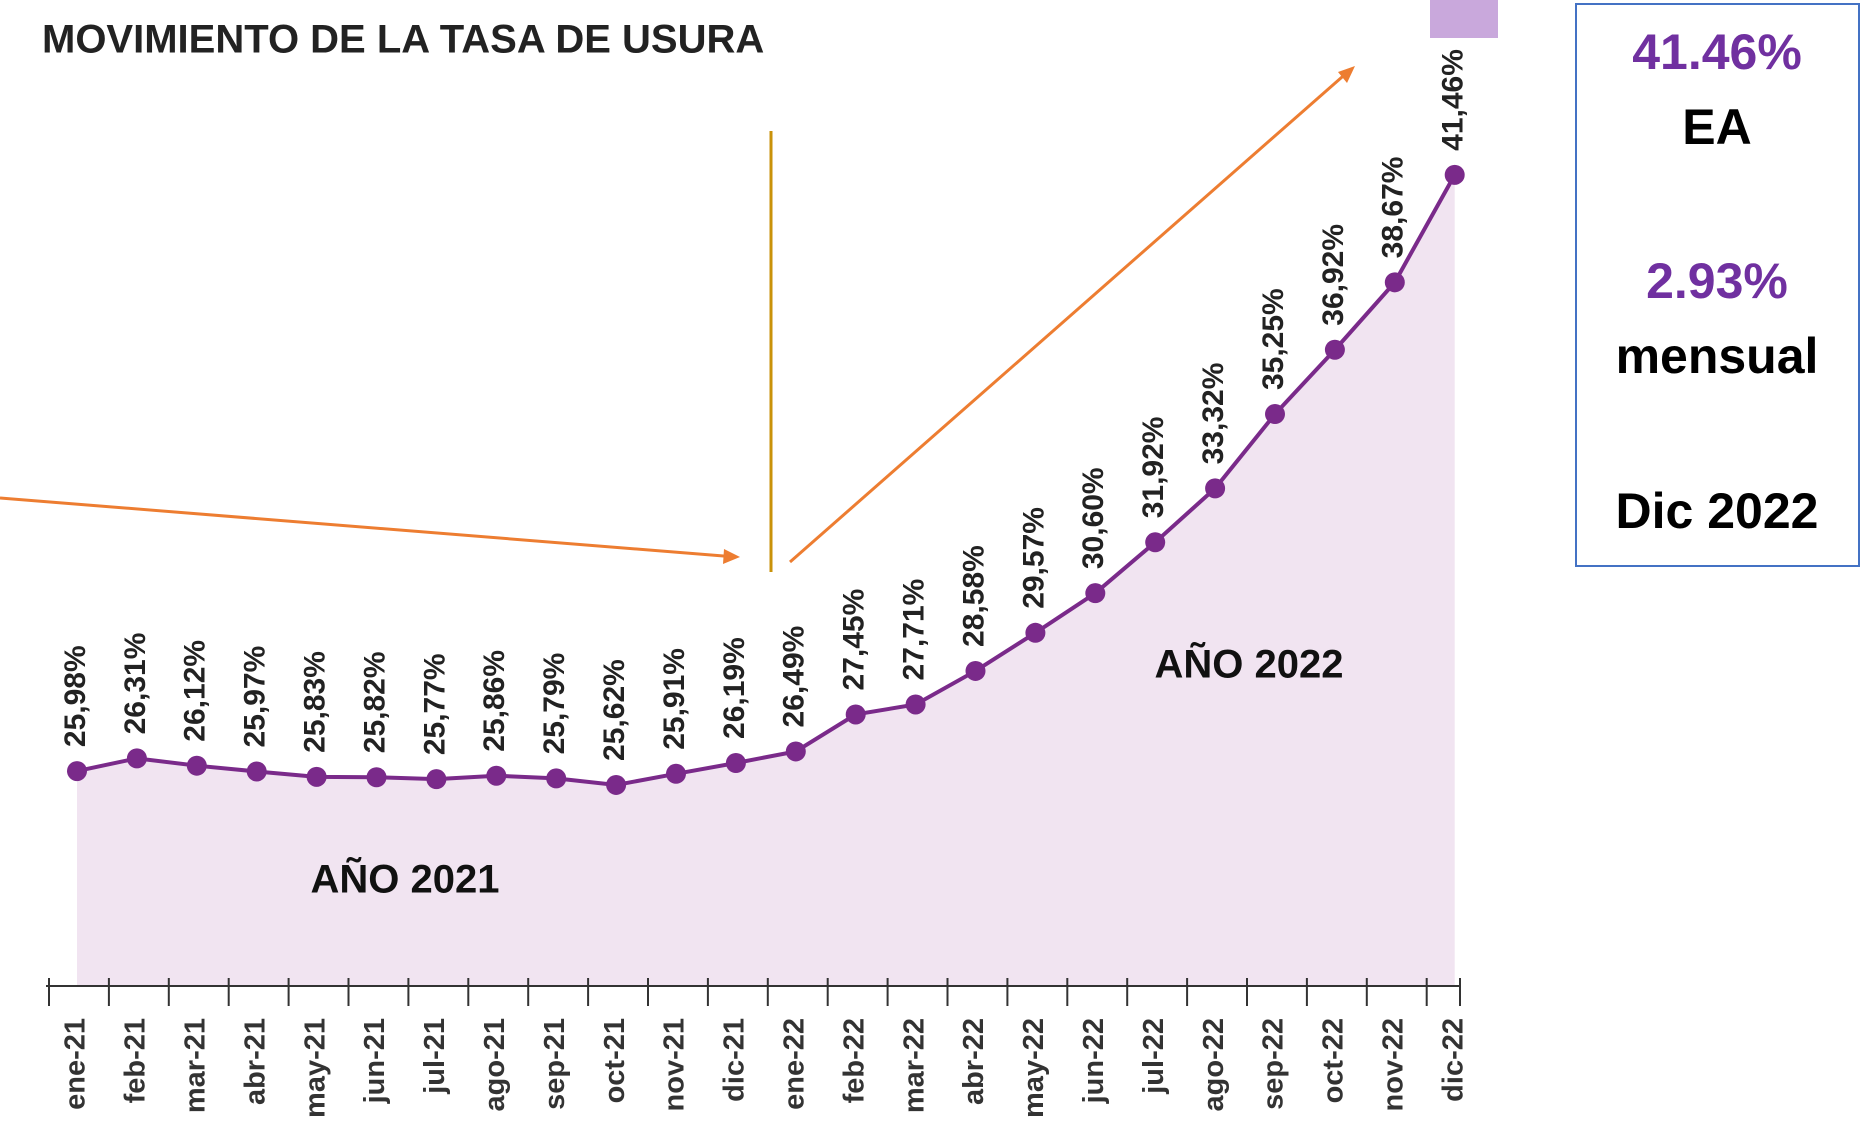 The width and height of the screenshot is (1867, 1126). I want to click on x-tick-label: jun-21, so click(375, 1061).